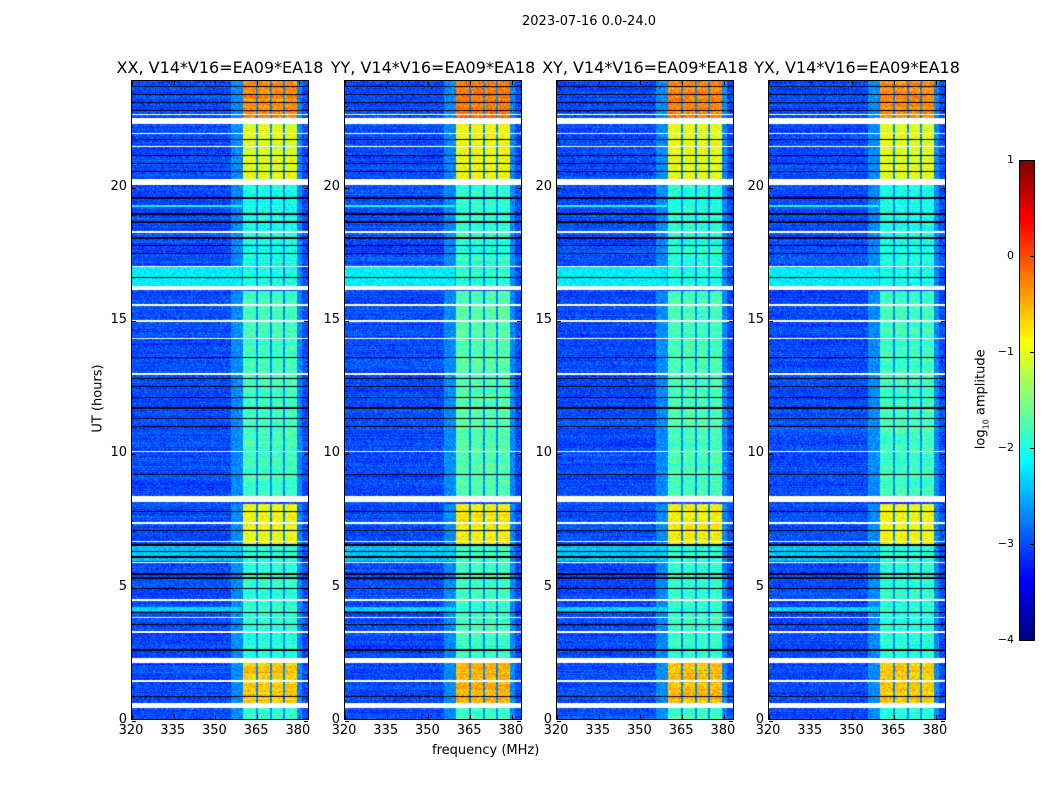 This screenshot has height=800, width=1050. I want to click on colorbar-gradient, so click(1027, 400).